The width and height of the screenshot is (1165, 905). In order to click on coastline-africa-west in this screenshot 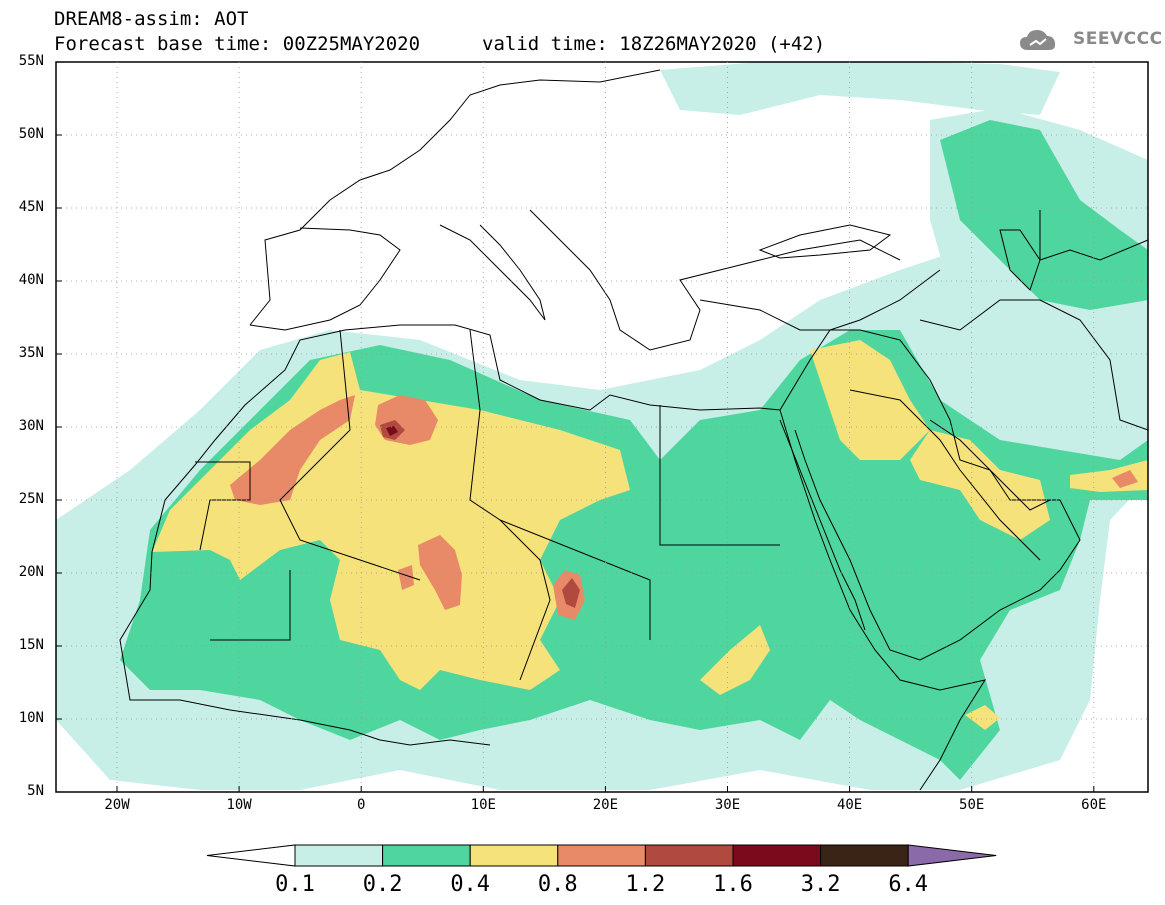, I will do `click(305, 648)`.